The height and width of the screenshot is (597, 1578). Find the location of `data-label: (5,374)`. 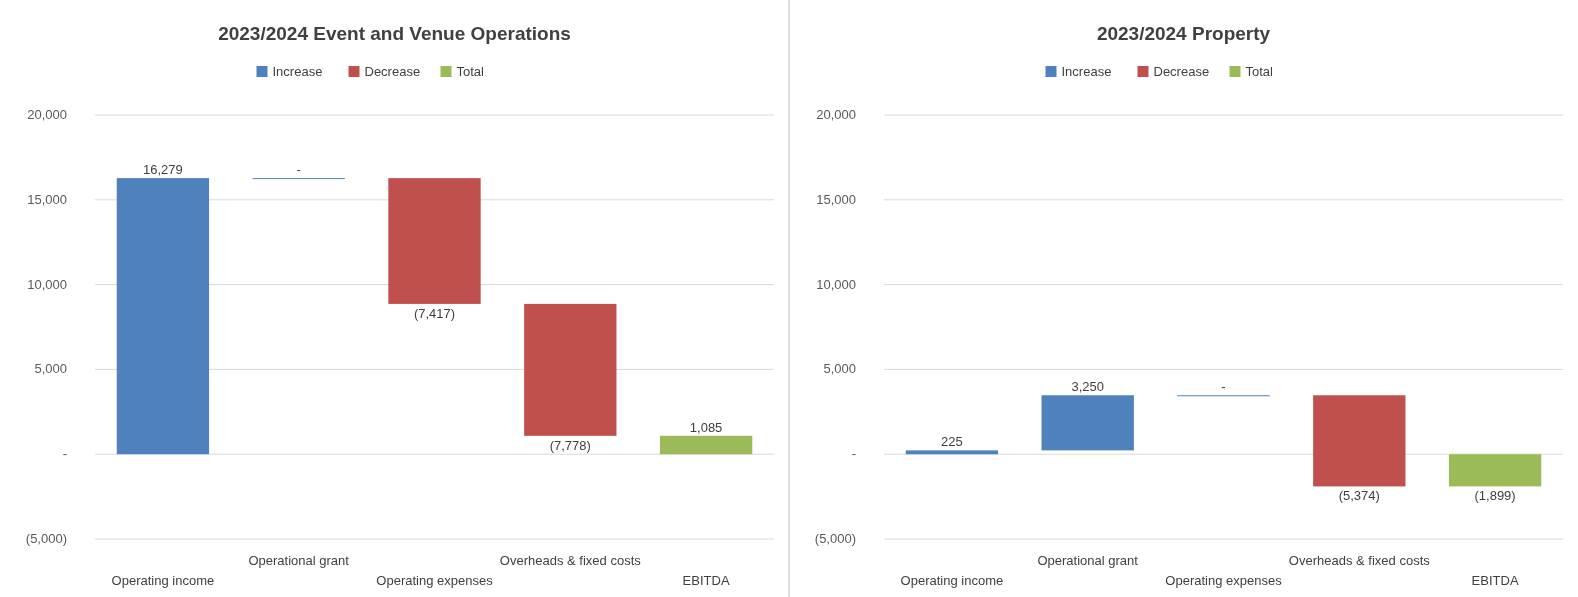

data-label: (5,374) is located at coordinates (1359, 496).